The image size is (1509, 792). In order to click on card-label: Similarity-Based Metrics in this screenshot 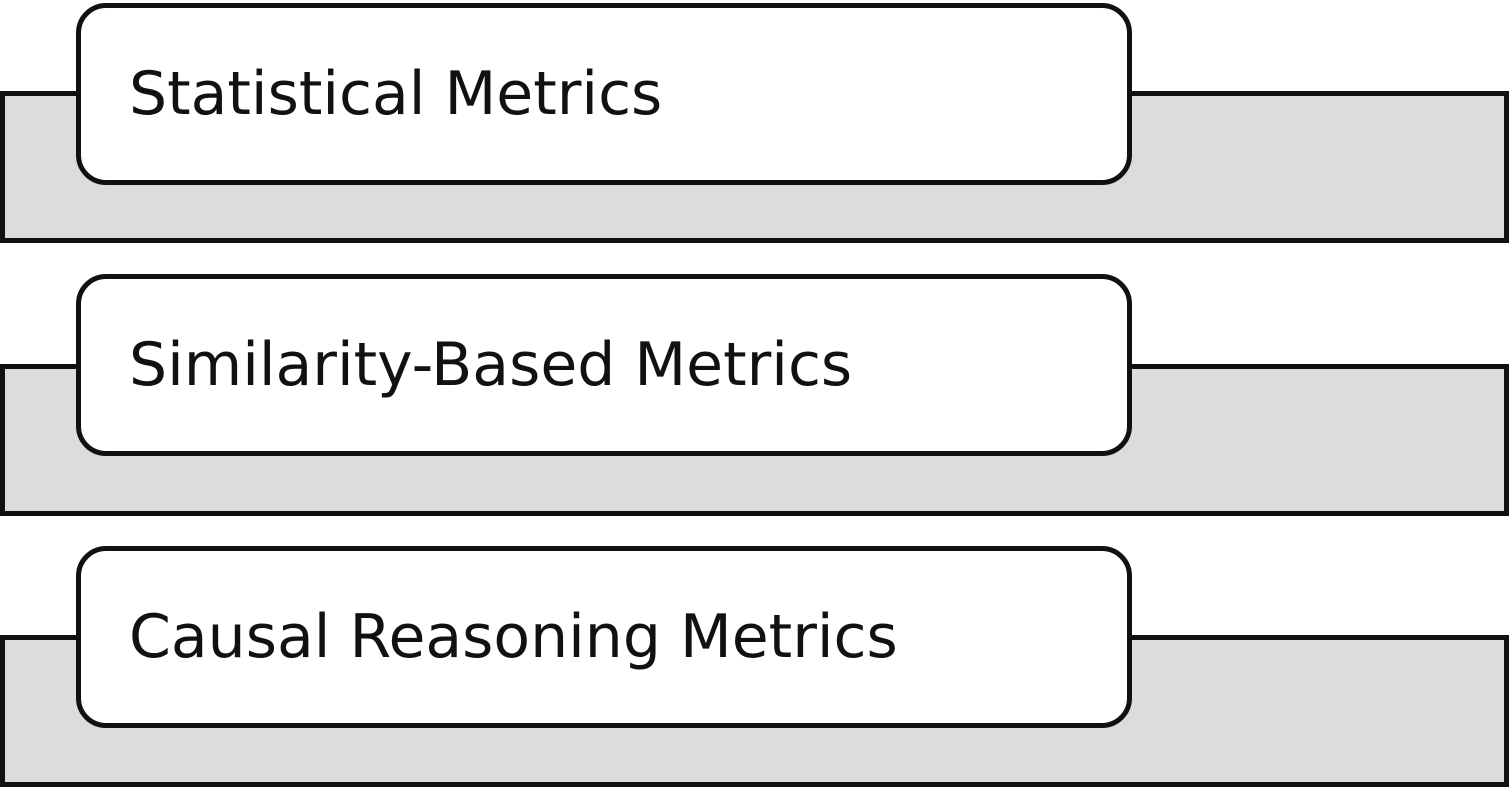, I will do `click(491, 365)`.